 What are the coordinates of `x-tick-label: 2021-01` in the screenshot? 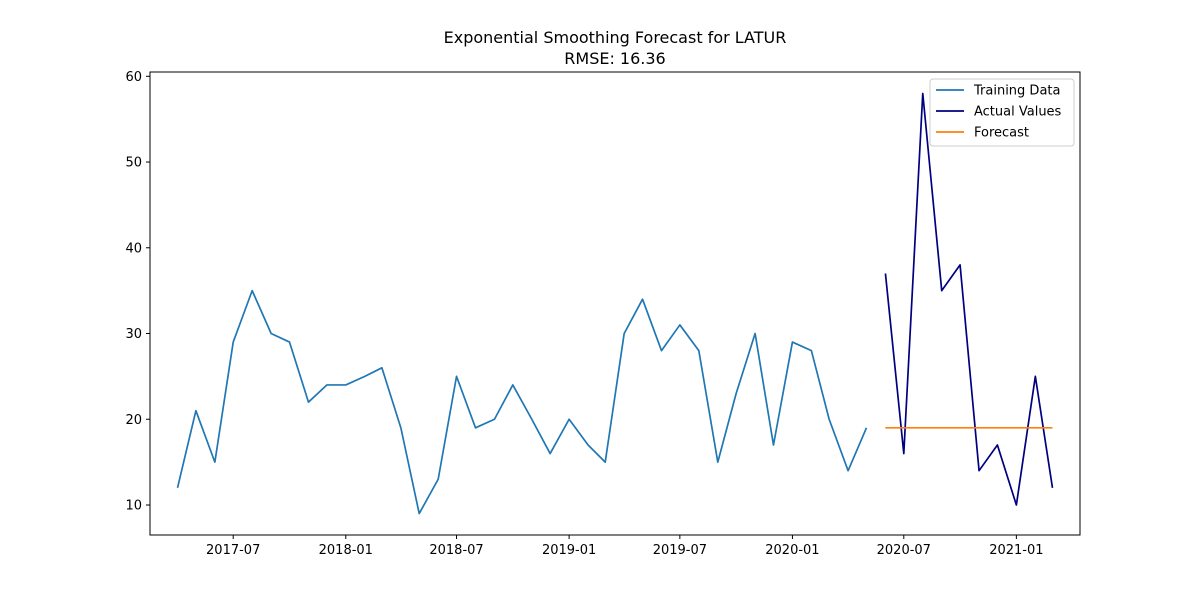 It's located at (1016, 550).